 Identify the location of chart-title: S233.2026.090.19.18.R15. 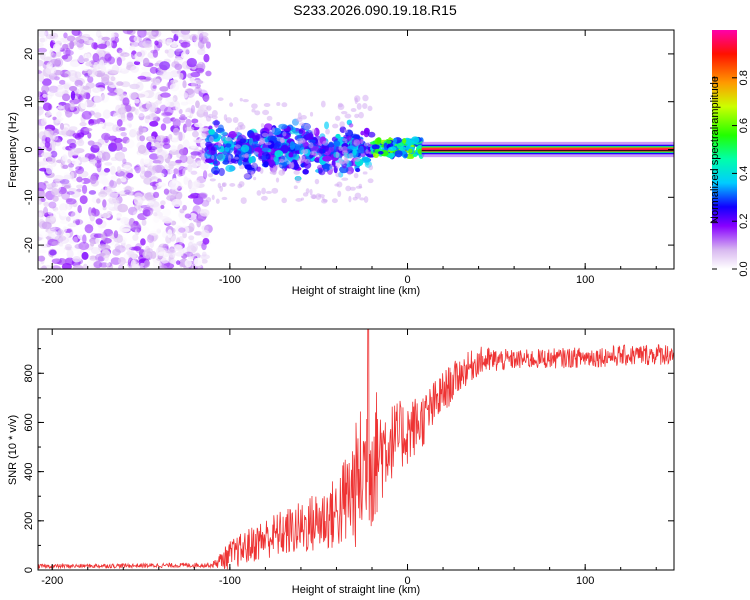
(375, 10).